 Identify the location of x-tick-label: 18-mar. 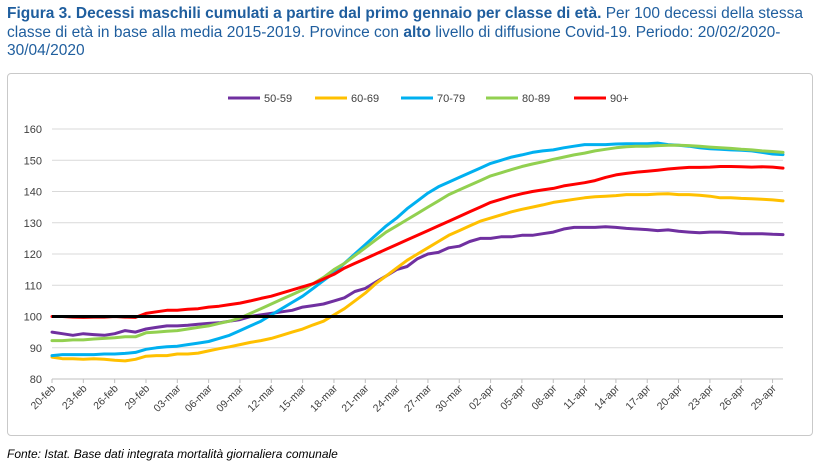
(324, 398).